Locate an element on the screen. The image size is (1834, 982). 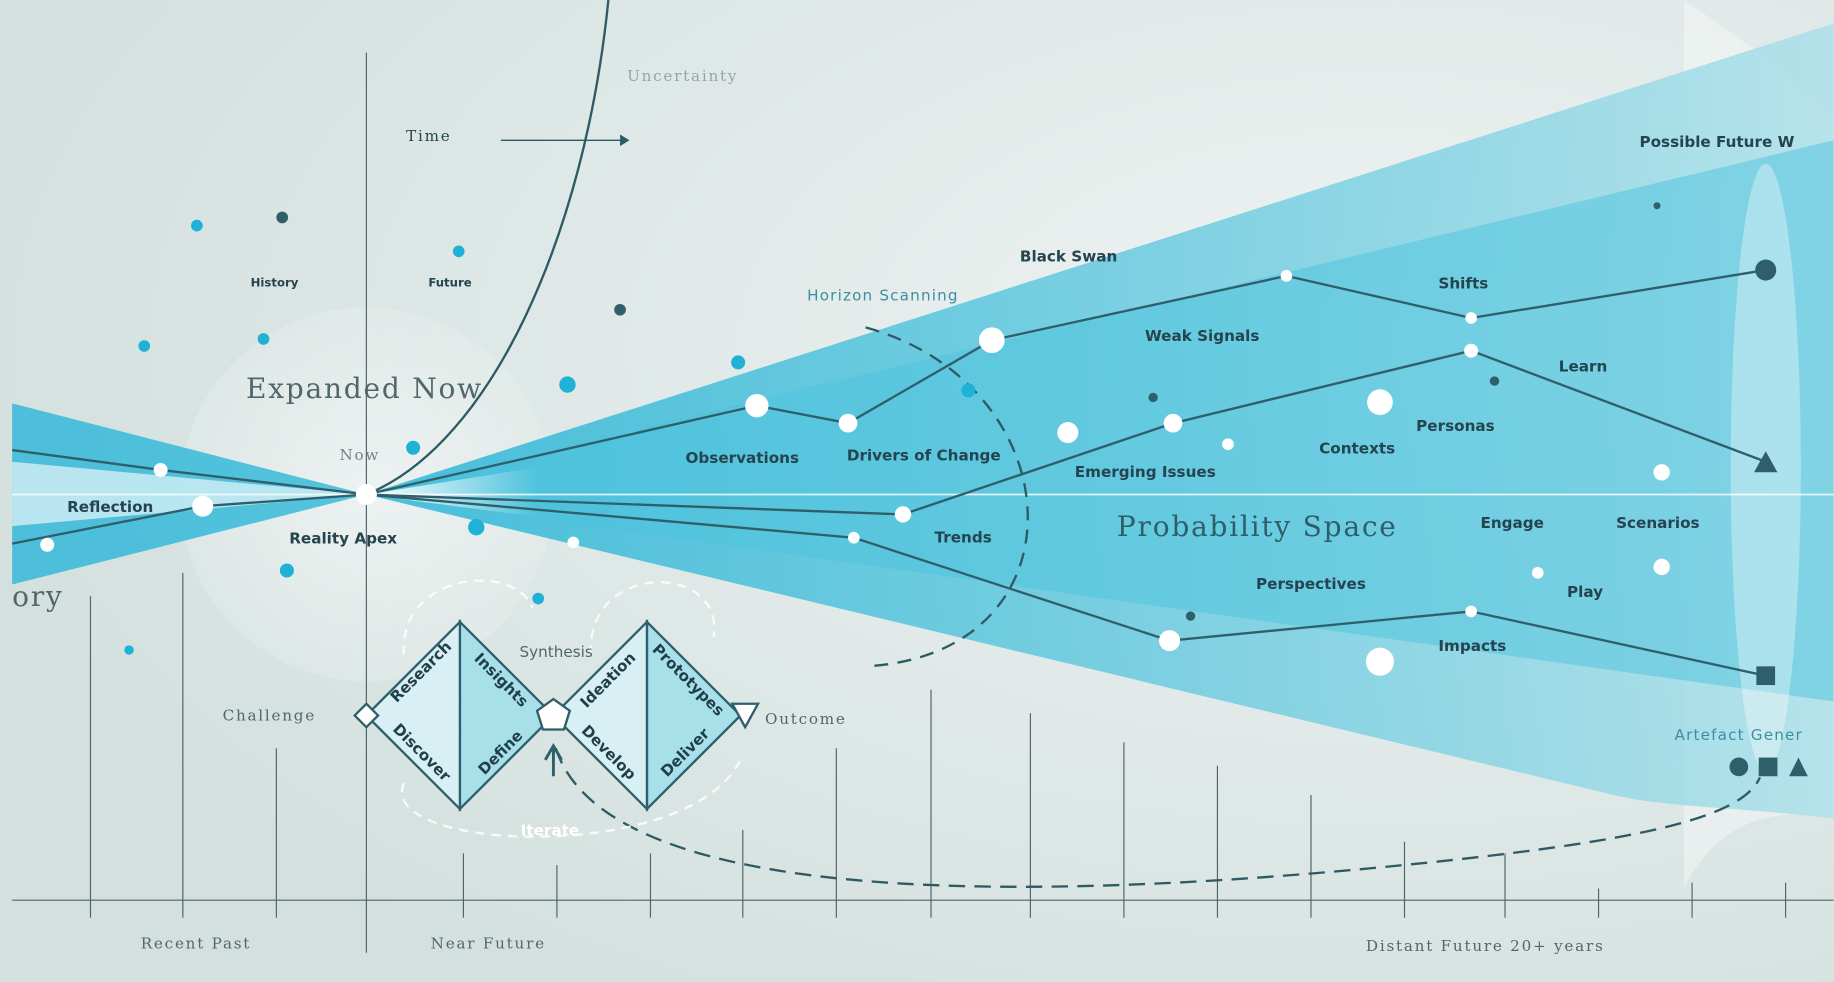
label: History is located at coordinates (275, 282).